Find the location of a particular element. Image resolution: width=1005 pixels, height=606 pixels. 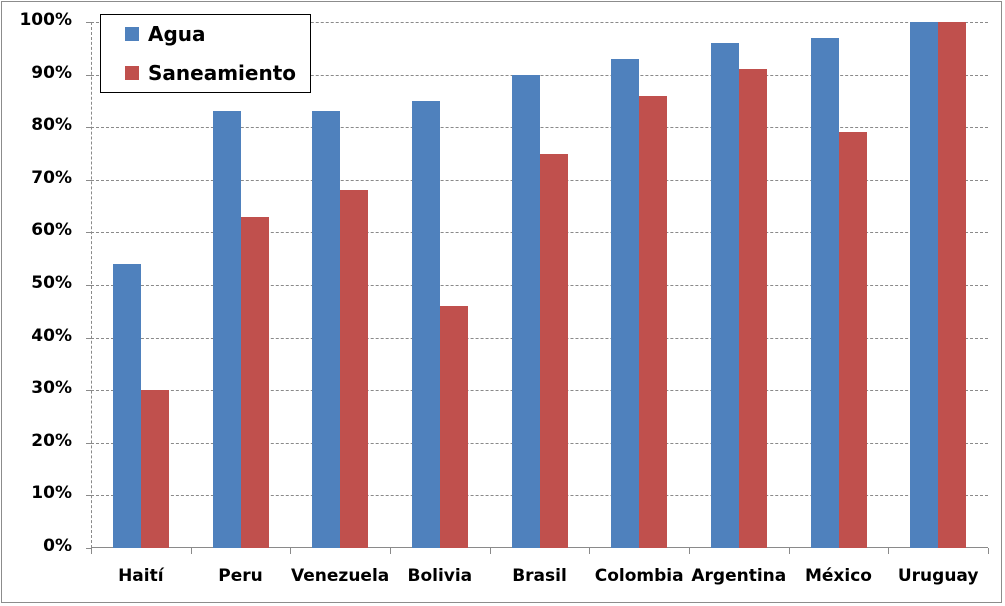

legend-label-agua: Agua is located at coordinates (177, 34).